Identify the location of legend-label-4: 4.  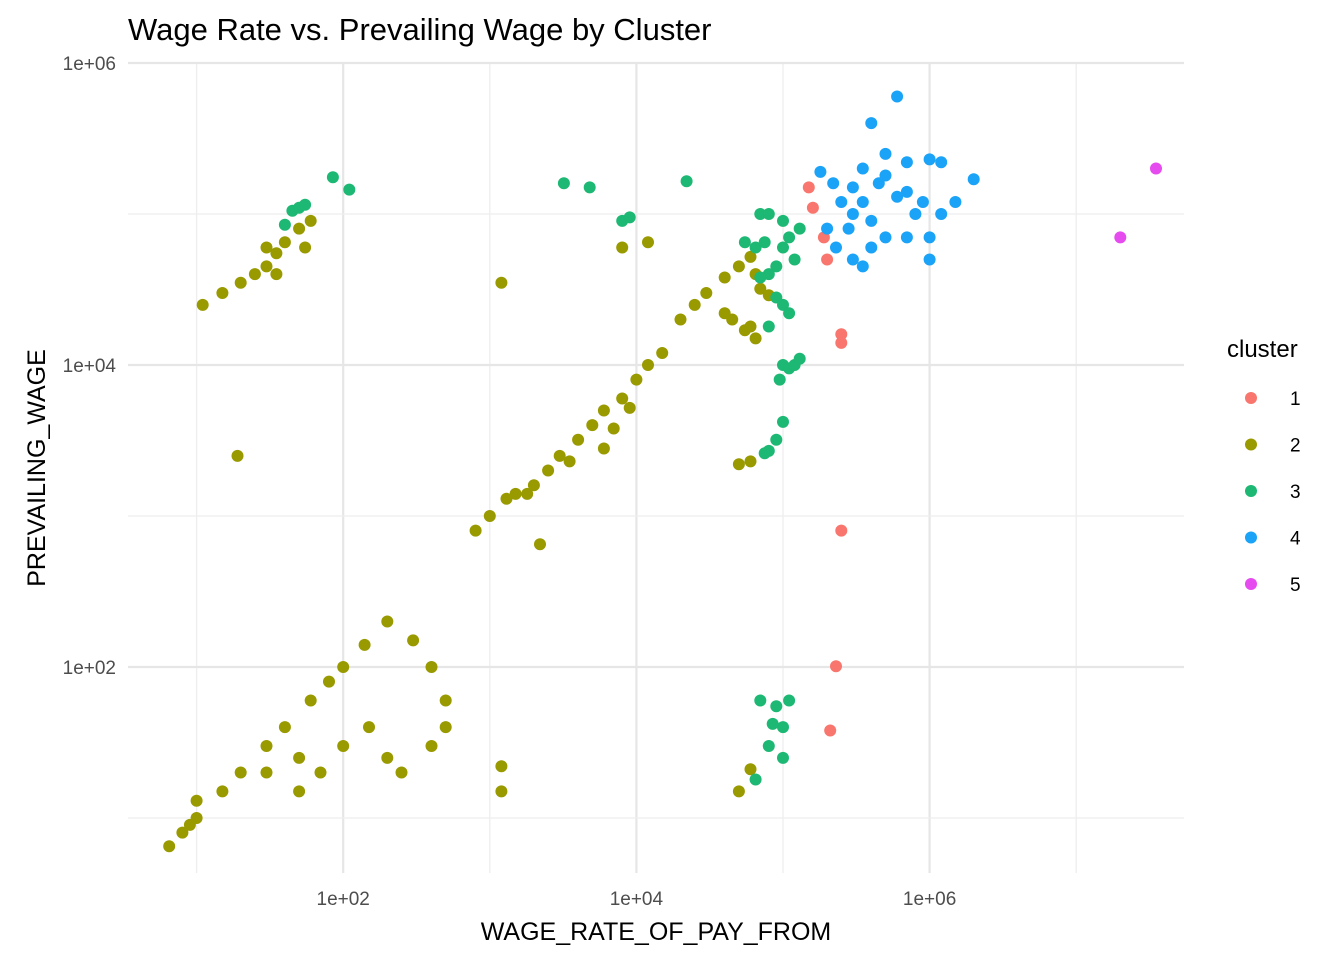
(1295, 539).